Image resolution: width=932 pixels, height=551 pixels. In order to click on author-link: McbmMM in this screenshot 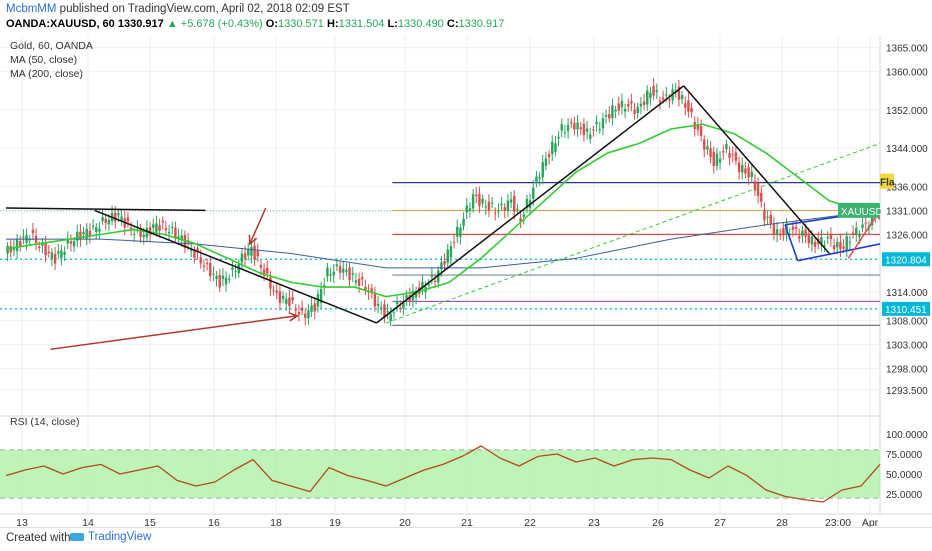, I will do `click(31, 9)`.